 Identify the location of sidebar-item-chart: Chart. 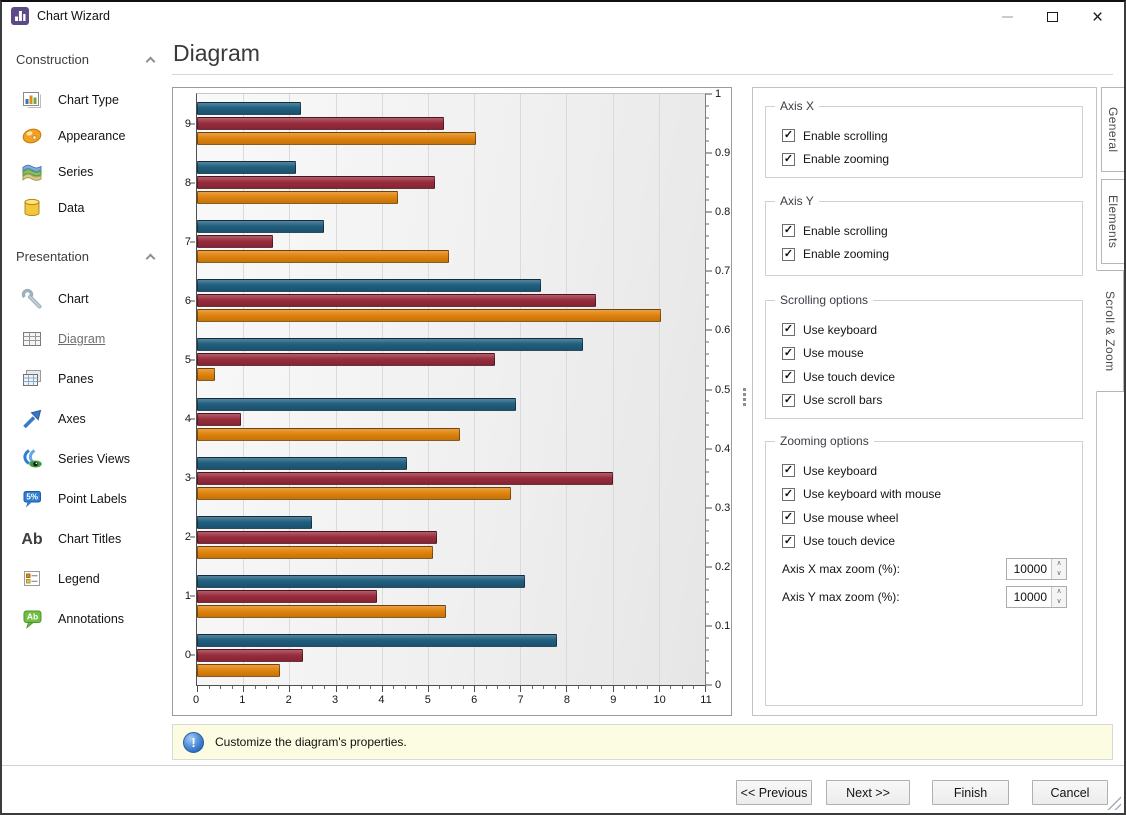
(93, 299).